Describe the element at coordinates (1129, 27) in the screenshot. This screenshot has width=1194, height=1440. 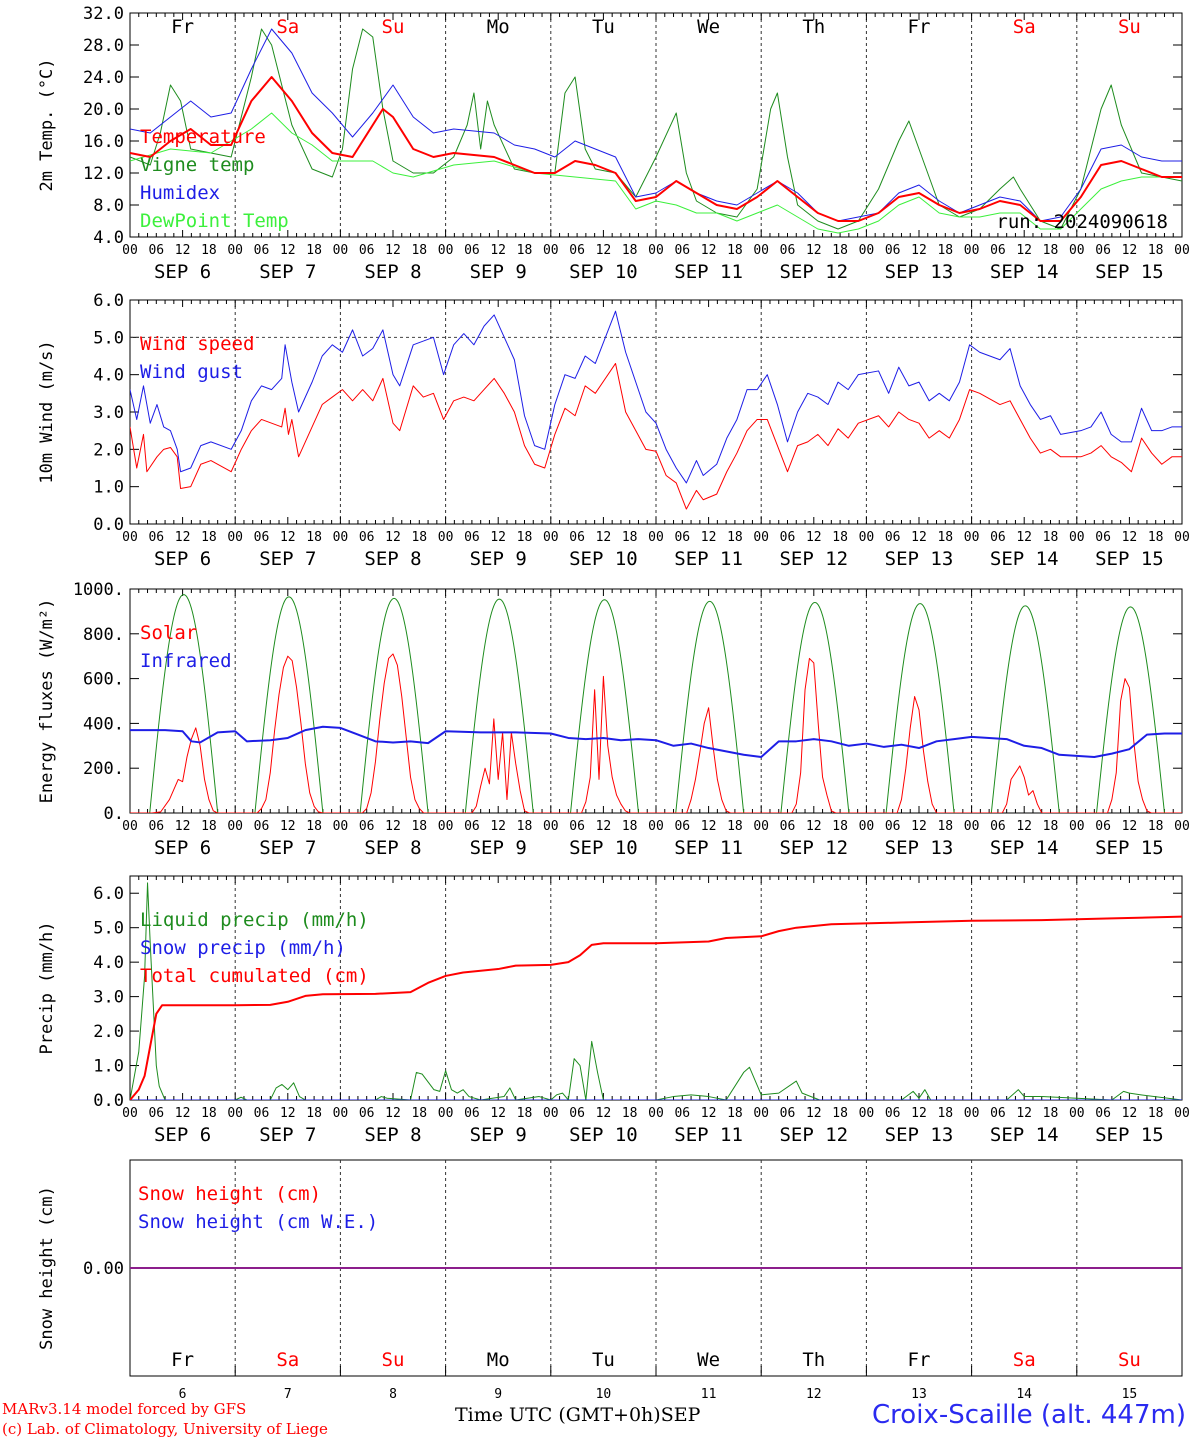
I see `weekday-label-top: Su` at that location.